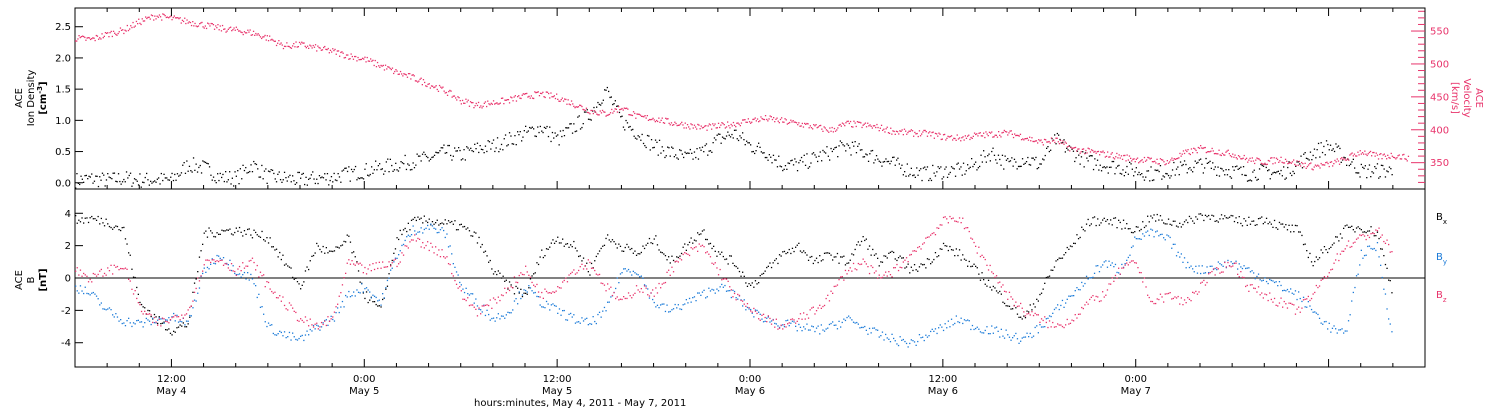 This screenshot has height=410, width=1500. What do you see at coordinates (1439, 217) in the screenshot?
I see `legend-base: B` at bounding box center [1439, 217].